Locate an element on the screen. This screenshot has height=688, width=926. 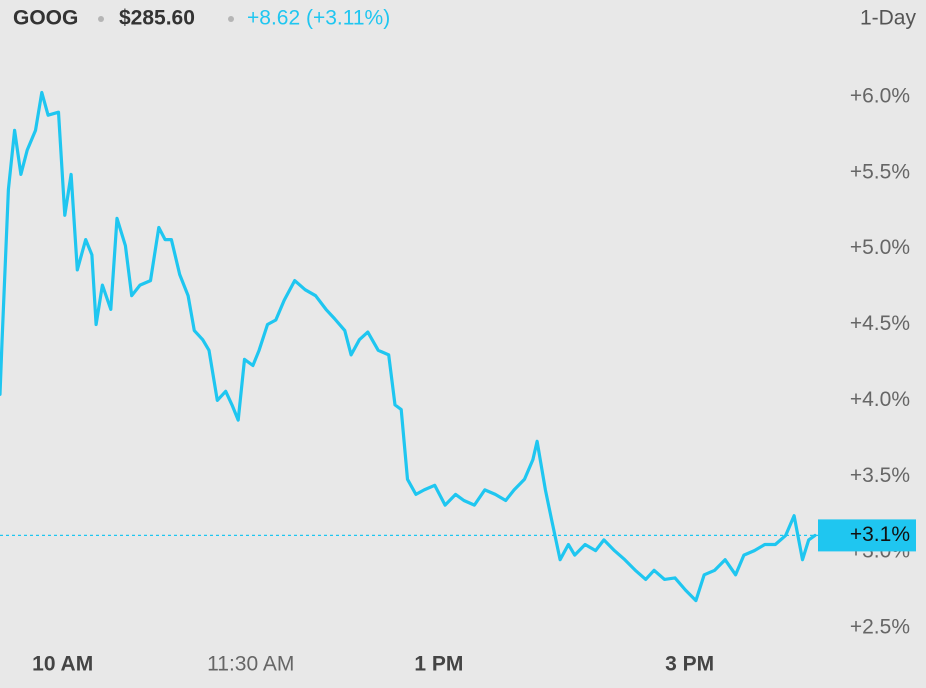
y-tick-label: +4.0% is located at coordinates (880, 399).